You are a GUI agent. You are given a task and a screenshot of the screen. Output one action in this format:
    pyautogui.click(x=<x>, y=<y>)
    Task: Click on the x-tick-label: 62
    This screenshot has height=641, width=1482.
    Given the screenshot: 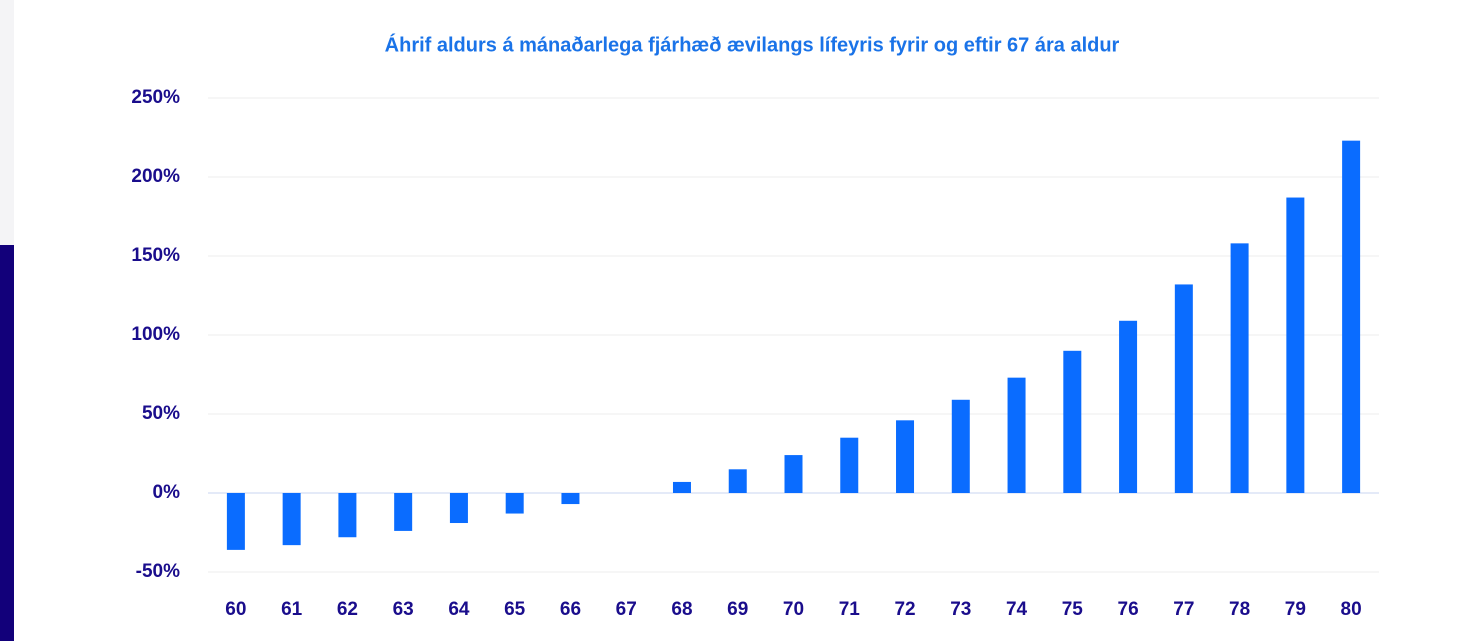 What is the action you would take?
    pyautogui.click(x=347, y=609)
    